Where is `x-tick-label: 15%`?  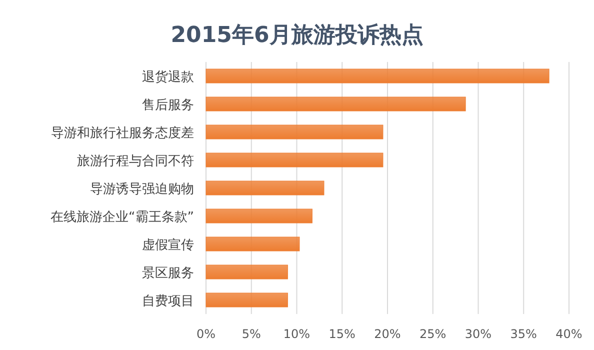 x-tick-label: 15% is located at coordinates (342, 334).